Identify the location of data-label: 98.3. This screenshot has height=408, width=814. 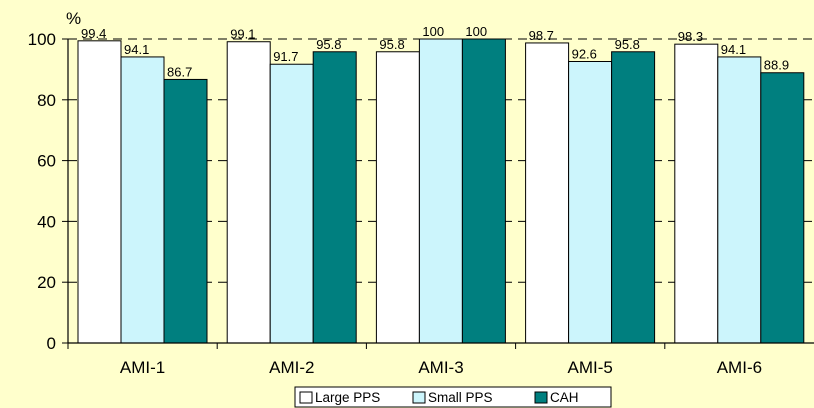
(690, 36).